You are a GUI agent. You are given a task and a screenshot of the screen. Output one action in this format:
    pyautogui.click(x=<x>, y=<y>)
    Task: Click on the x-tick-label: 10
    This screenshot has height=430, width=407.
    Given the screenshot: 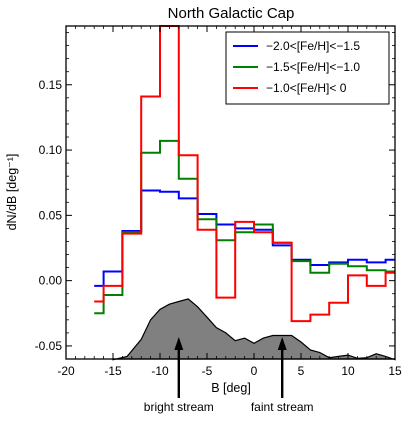 What is the action you would take?
    pyautogui.click(x=348, y=371)
    